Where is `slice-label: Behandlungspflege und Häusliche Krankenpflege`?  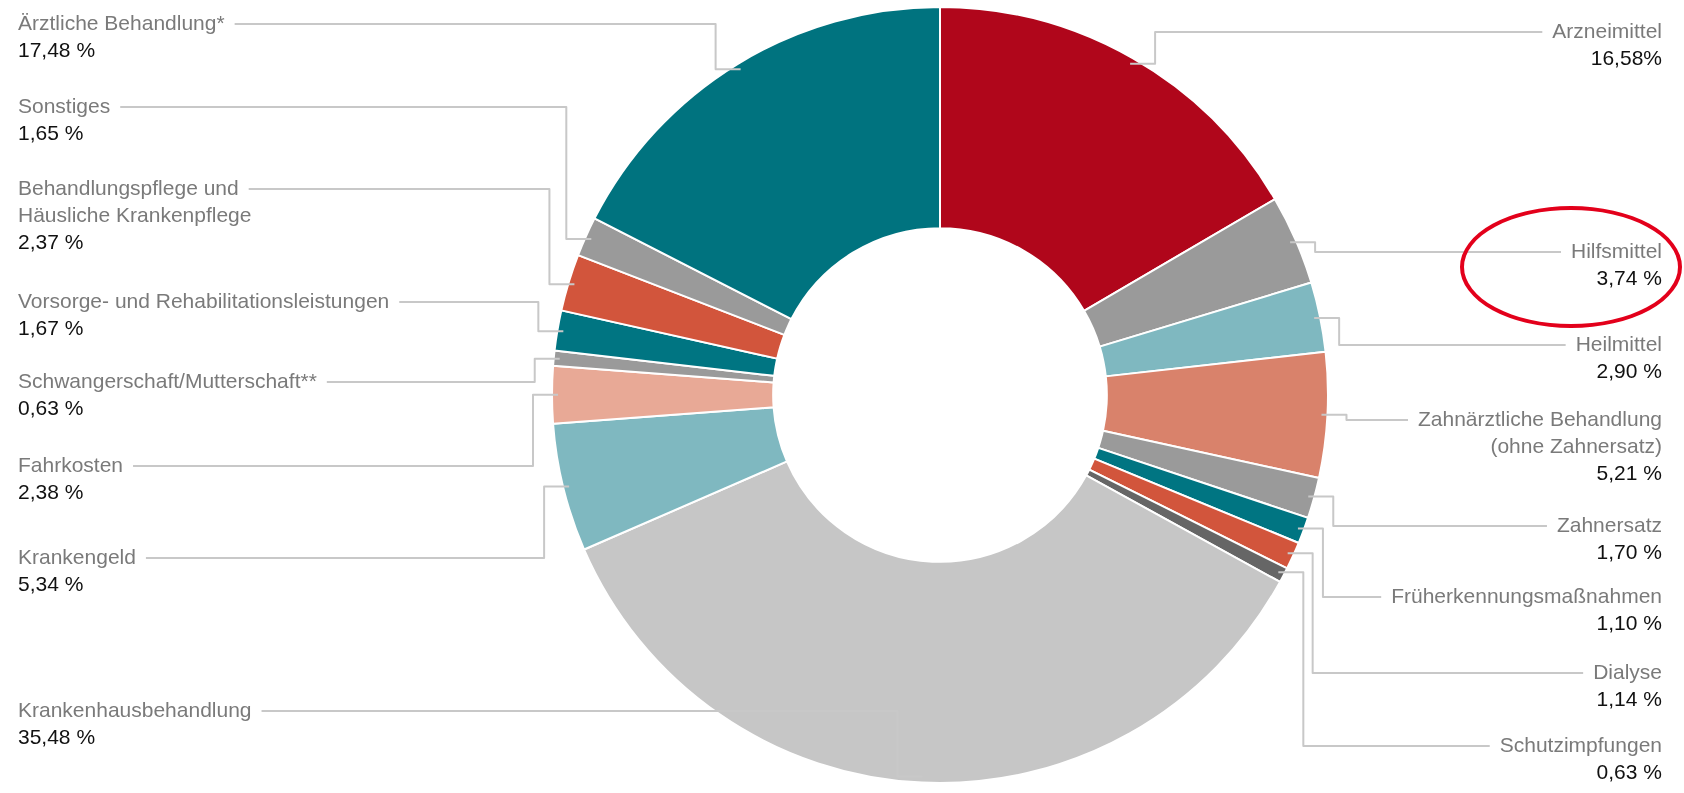 slice-label: Behandlungspflege und Häusliche Krankenpflege is located at coordinates (135, 200).